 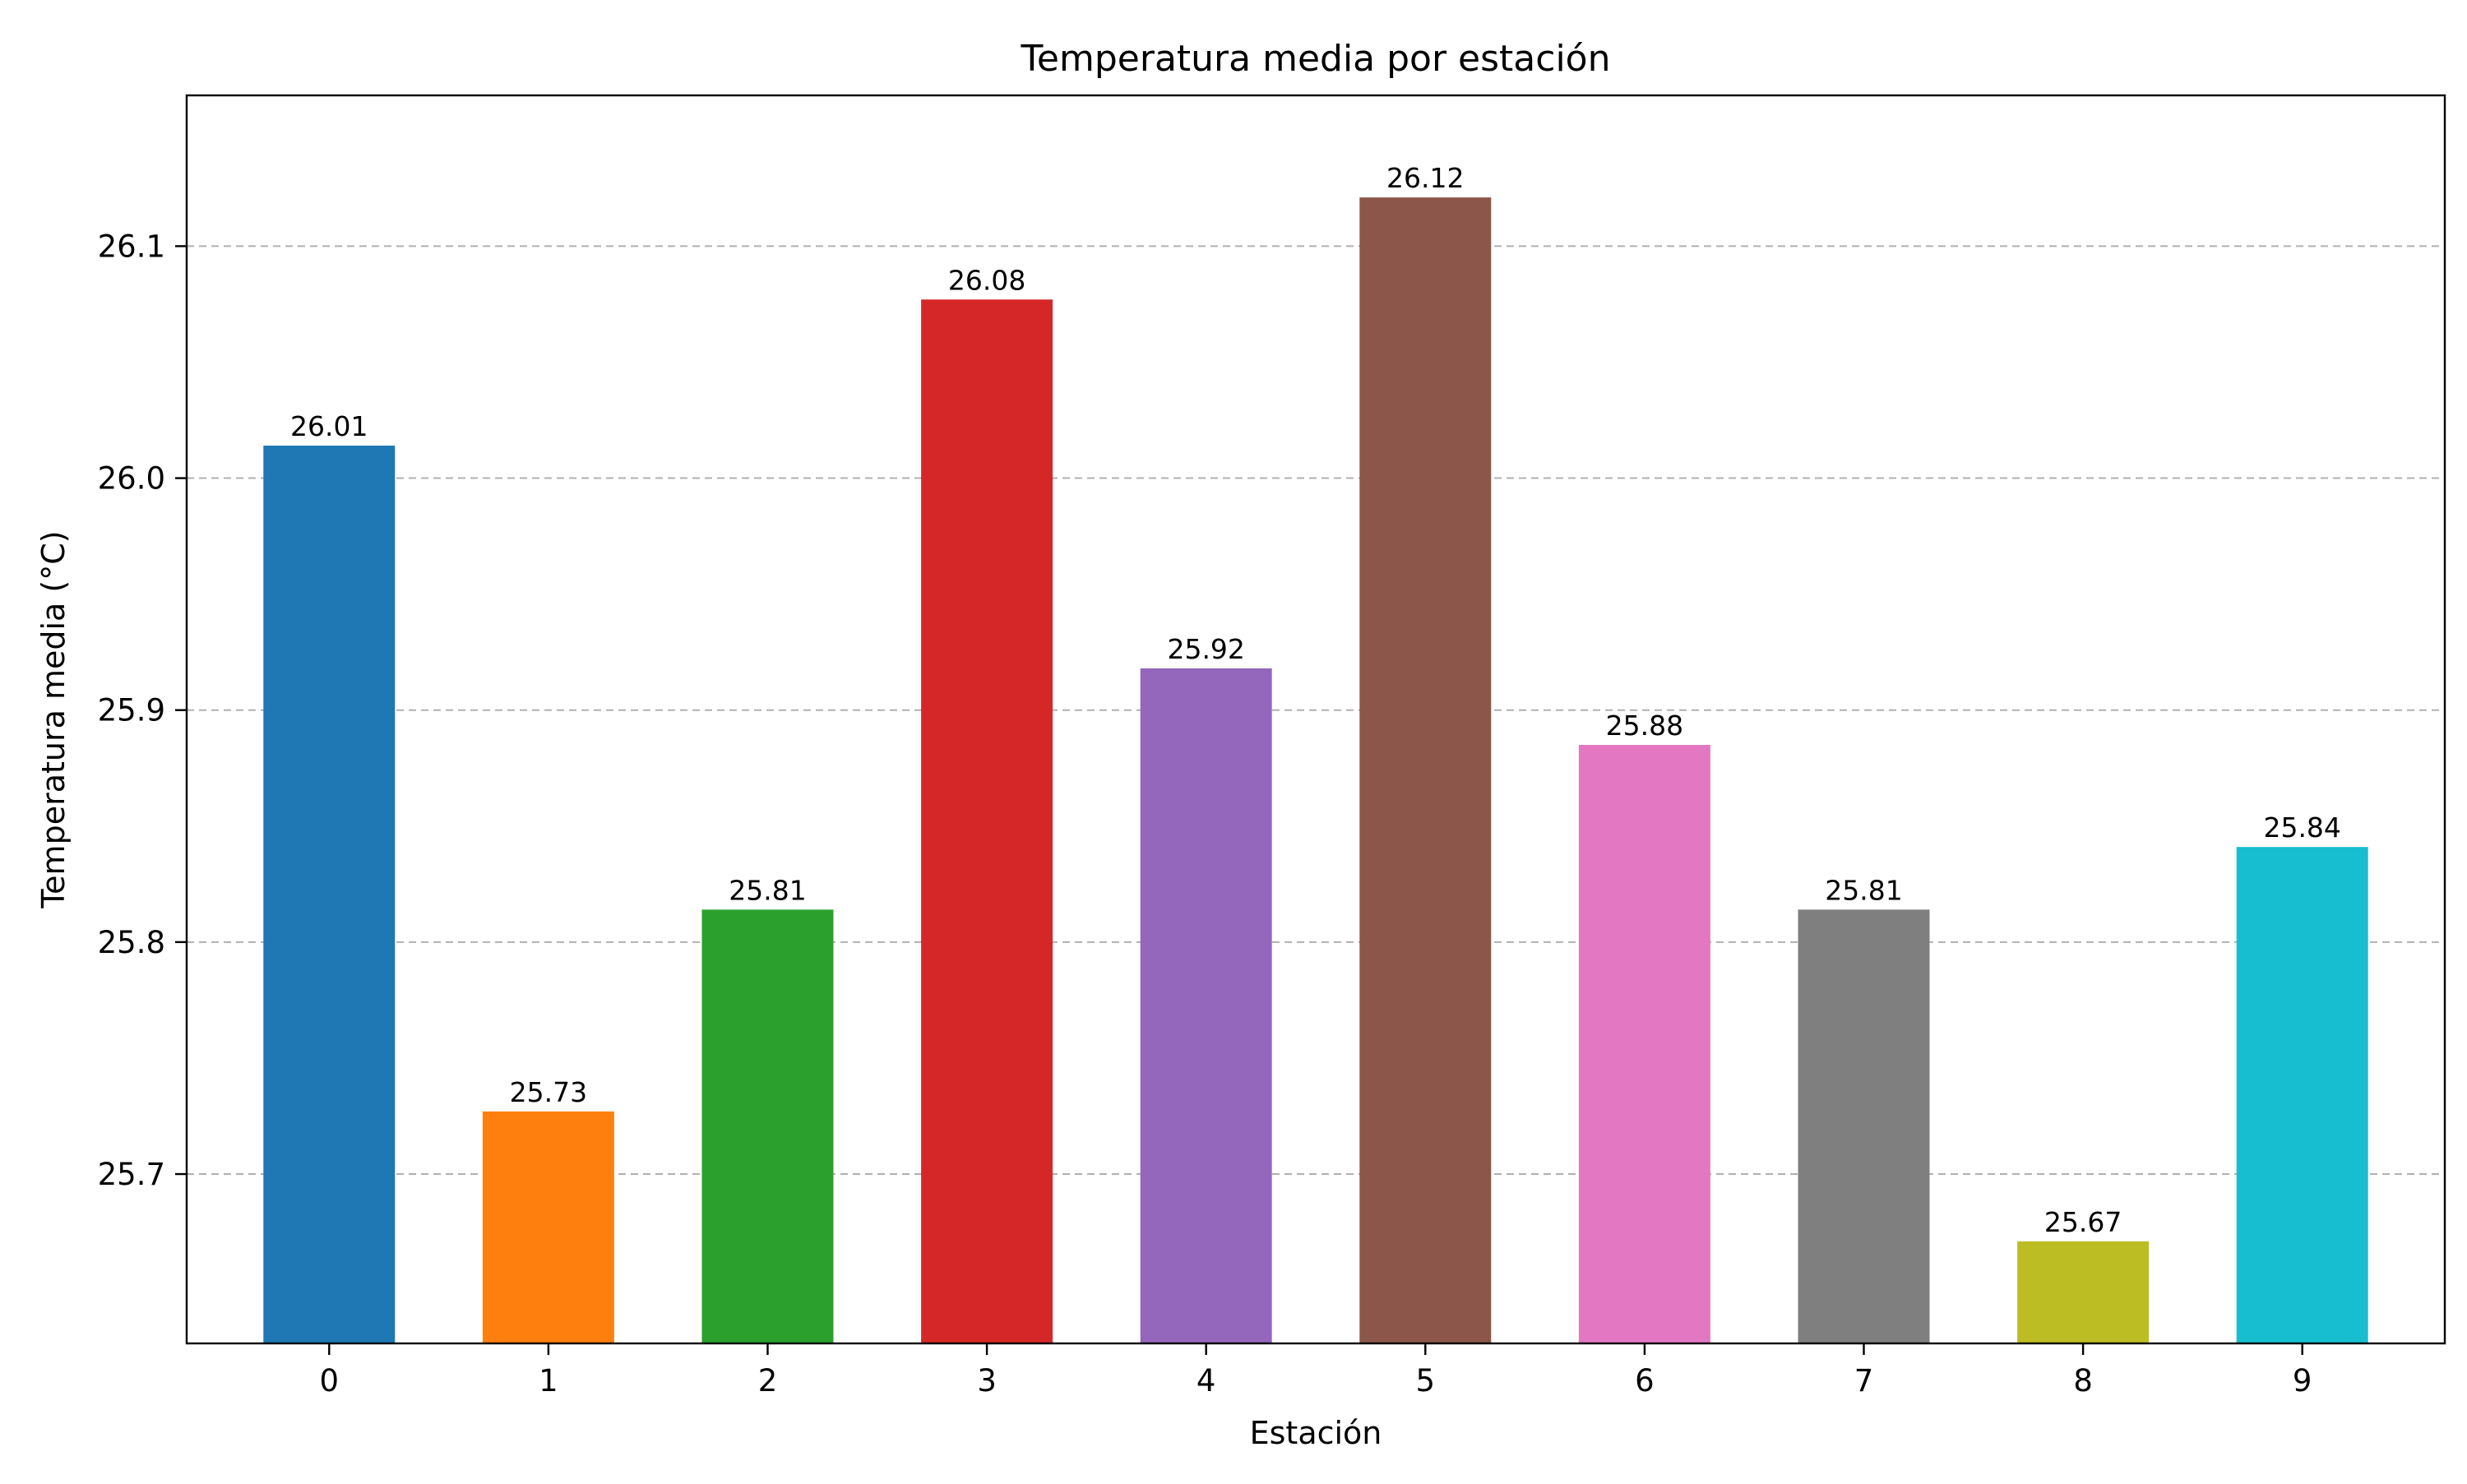 What do you see at coordinates (987, 1381) in the screenshot?
I see `x-tick-label: 3` at bounding box center [987, 1381].